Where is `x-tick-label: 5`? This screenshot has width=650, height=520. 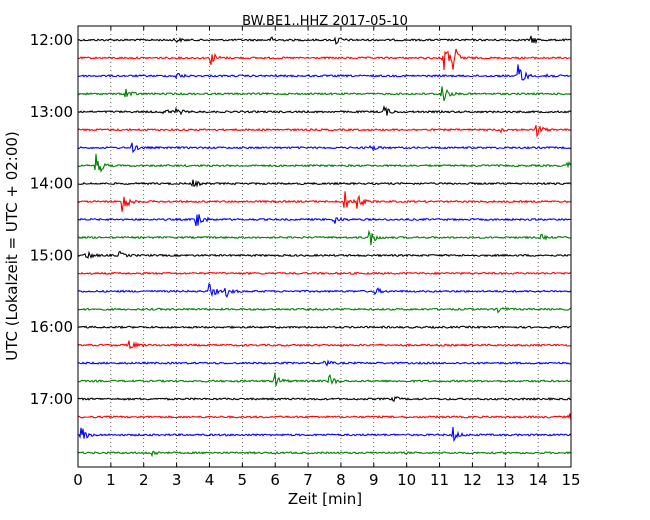 x-tick-label: 5 is located at coordinates (243, 480).